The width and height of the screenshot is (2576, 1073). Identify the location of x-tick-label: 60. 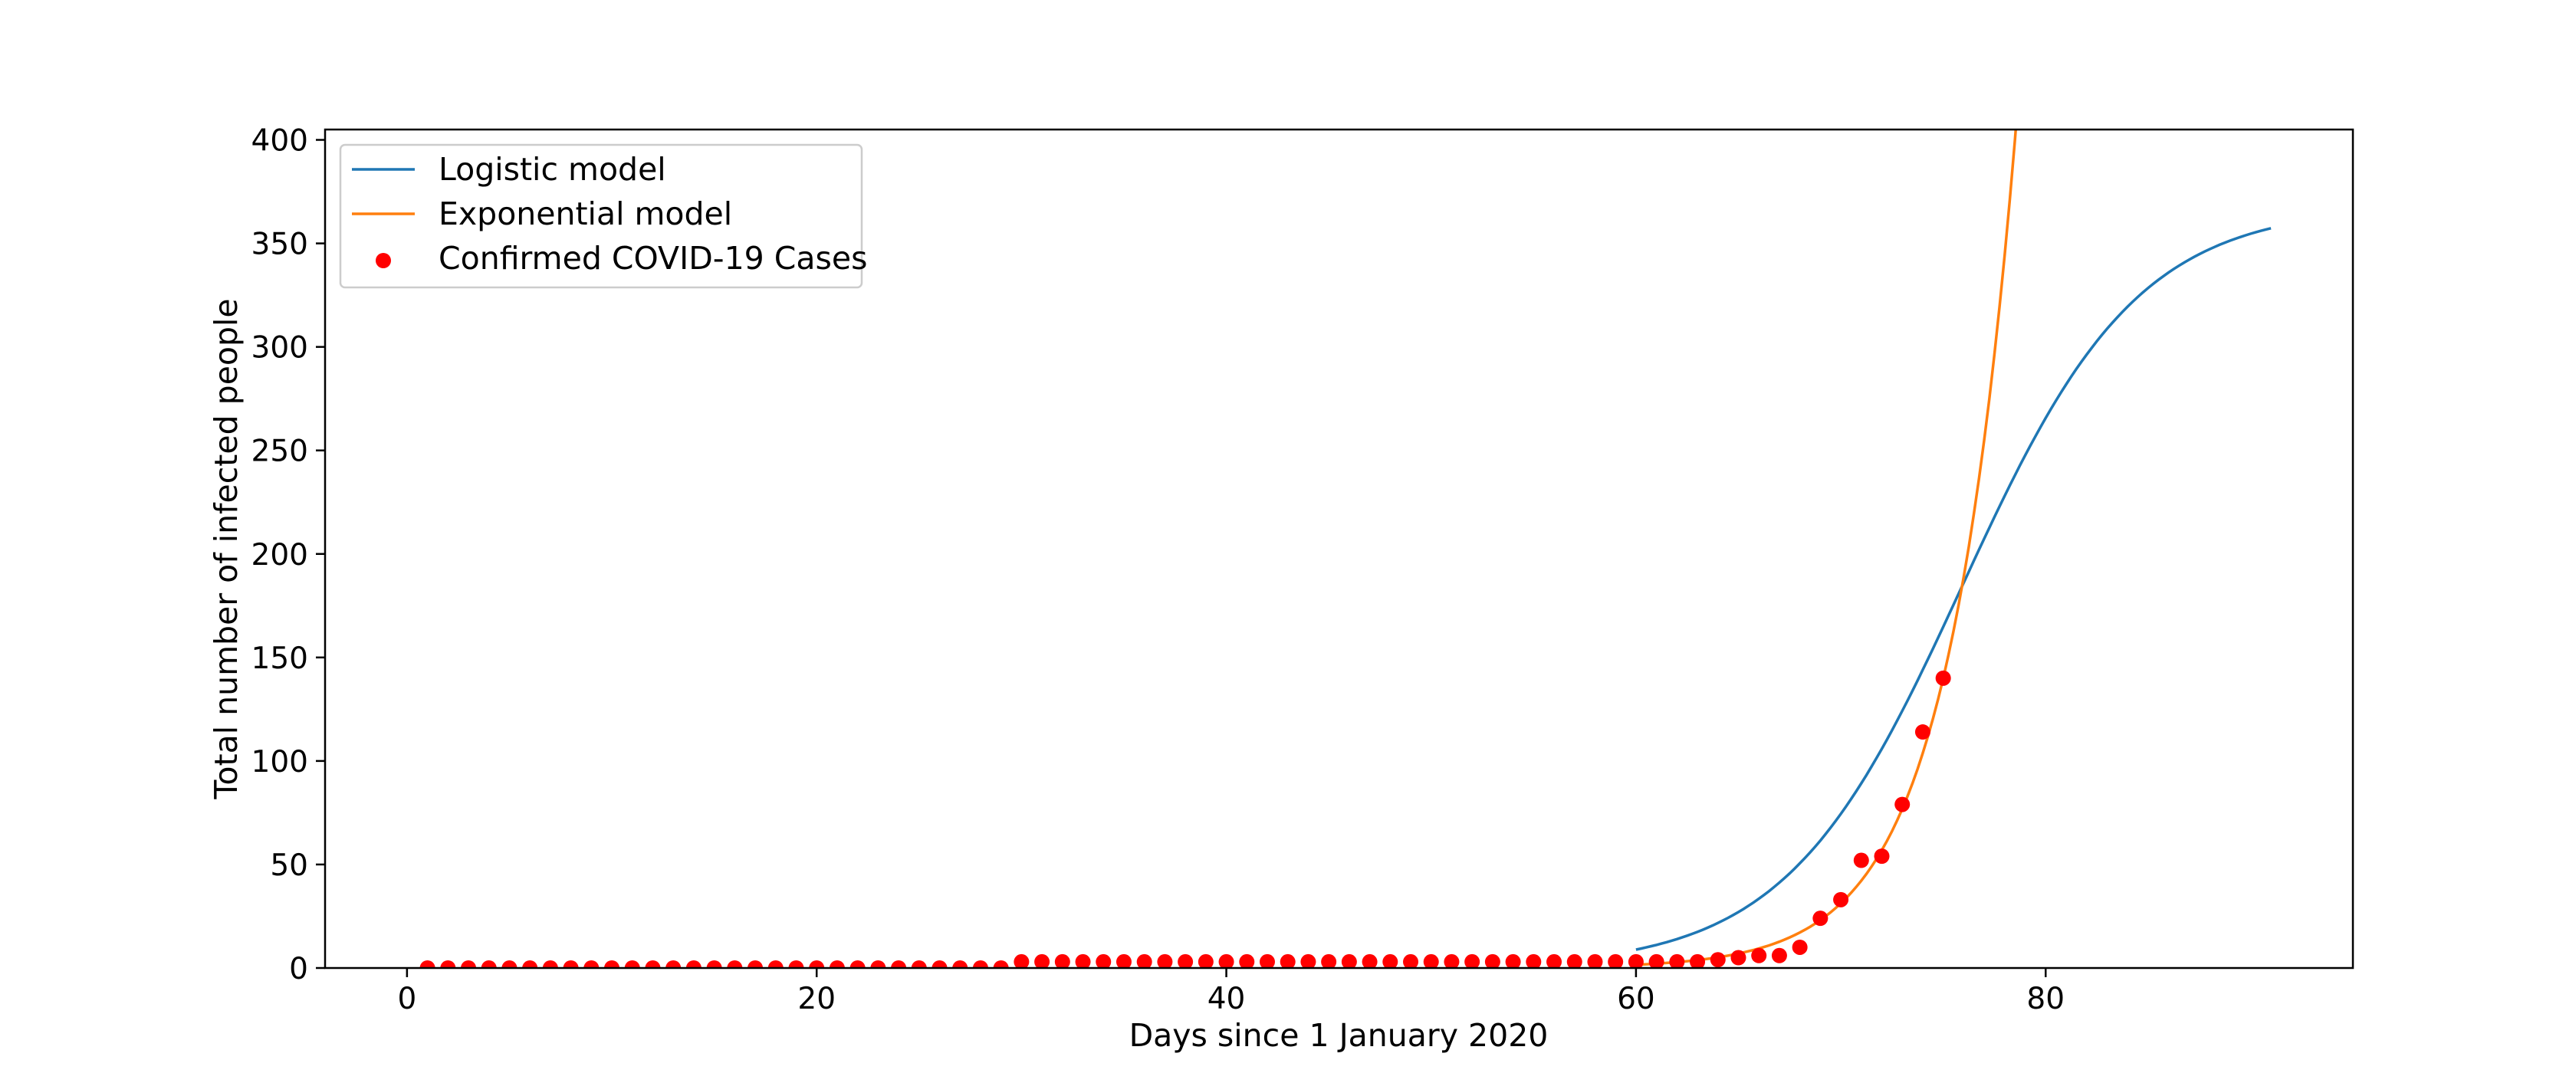
(1636, 999).